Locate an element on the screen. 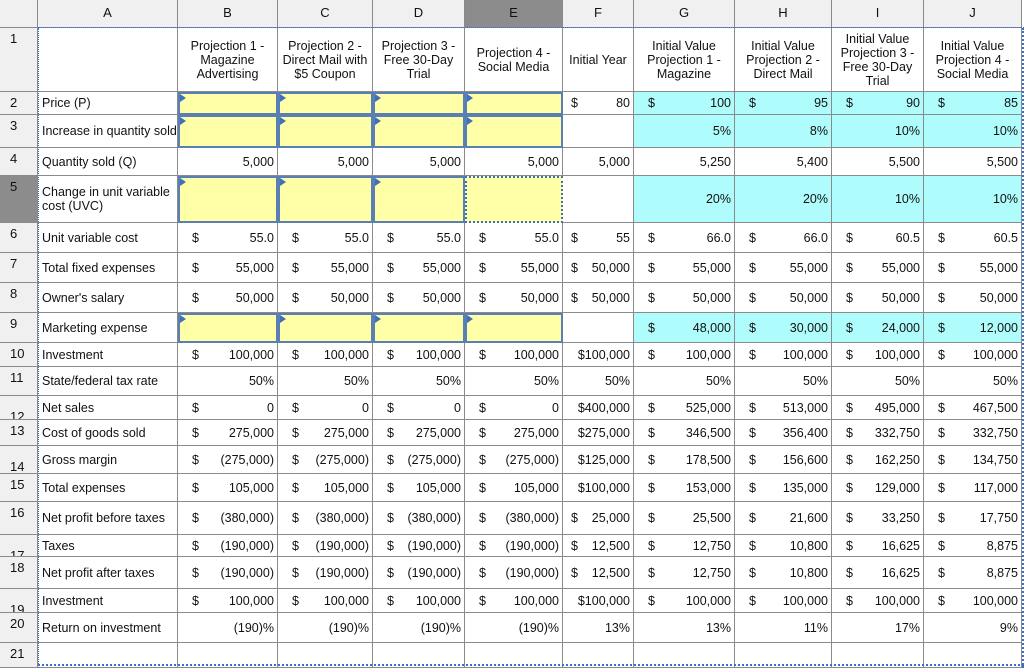 Image resolution: width=1024 pixels, height=668 pixels. cell-c14: $ (275,000) is located at coordinates (325, 460).